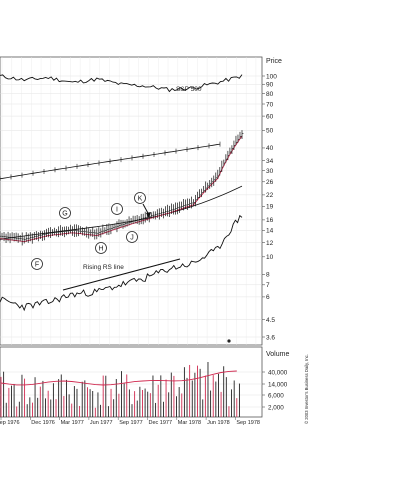 This screenshot has width=404, height=480. Describe the element at coordinates (118, 378) in the screenshot. I see `volume-moving-average` at that location.